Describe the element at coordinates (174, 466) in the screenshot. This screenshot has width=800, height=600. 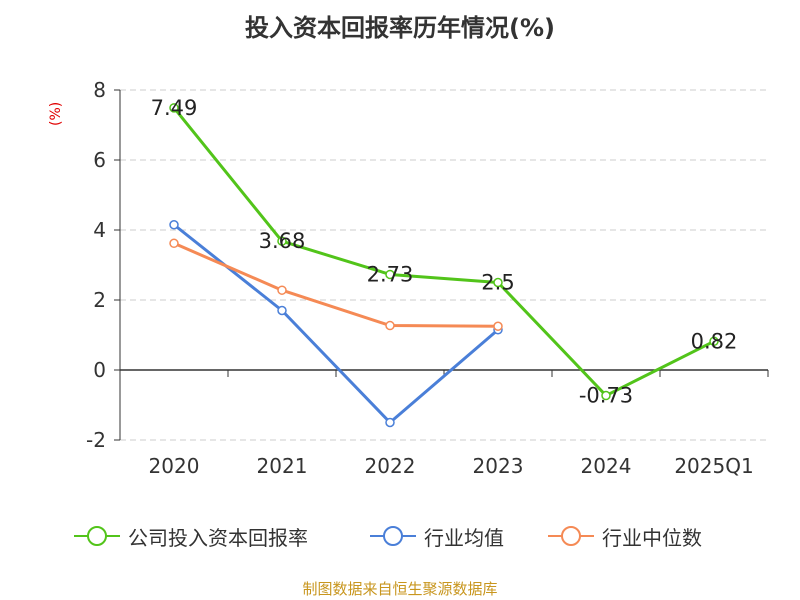
I see `x-tick-label: 2020` at that location.